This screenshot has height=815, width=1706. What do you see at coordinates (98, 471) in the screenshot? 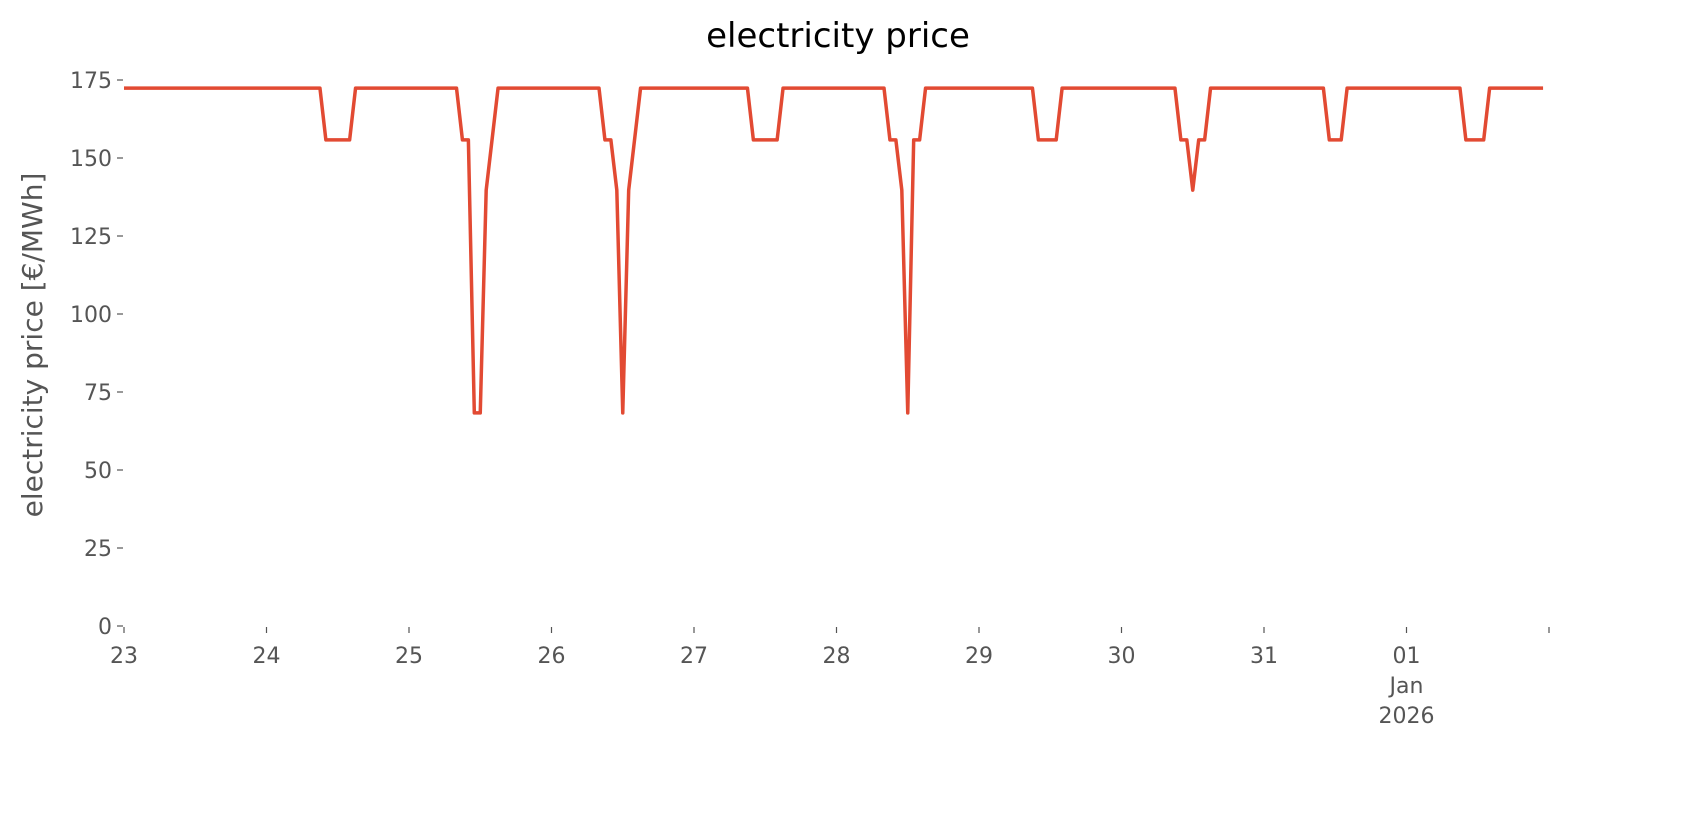
I see `y-tick-label: 50` at bounding box center [98, 471].